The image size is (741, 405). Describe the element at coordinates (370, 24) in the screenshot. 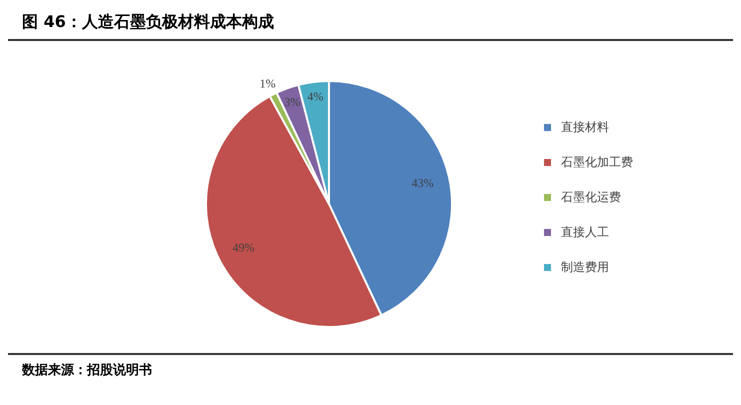

I see `chart-title: 图 46：人造石墨负极材料成本构成` at that location.